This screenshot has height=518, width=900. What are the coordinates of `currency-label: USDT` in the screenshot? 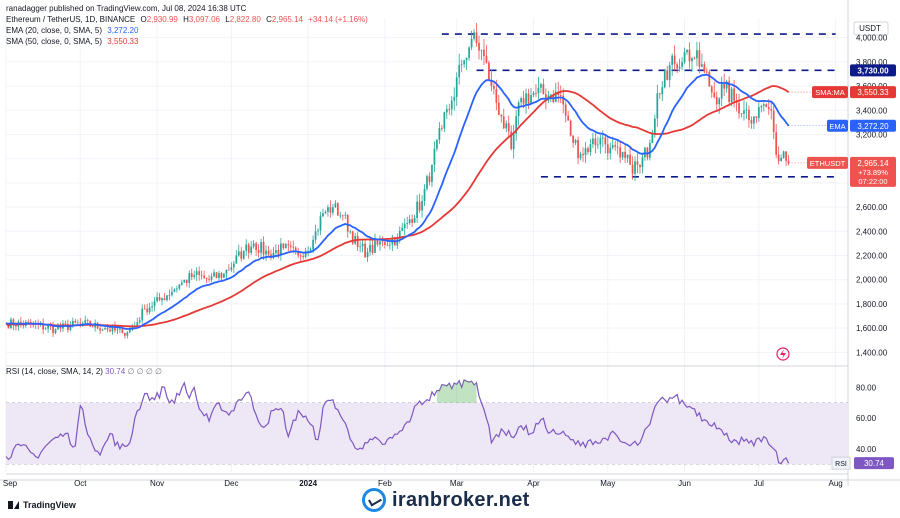 It's located at (870, 28).